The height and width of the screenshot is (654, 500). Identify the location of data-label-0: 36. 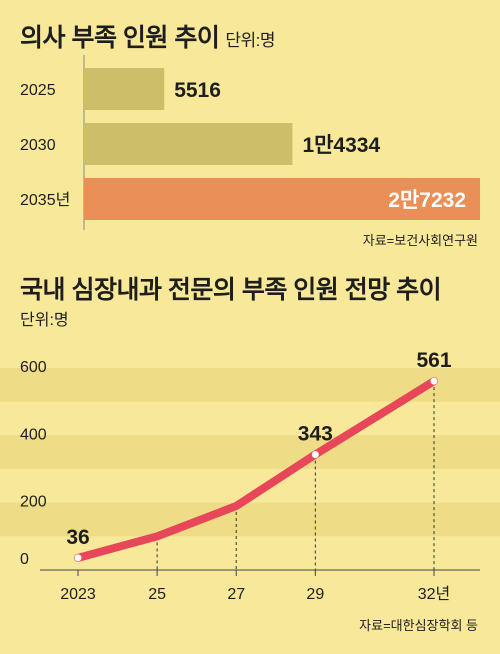
(77, 537).